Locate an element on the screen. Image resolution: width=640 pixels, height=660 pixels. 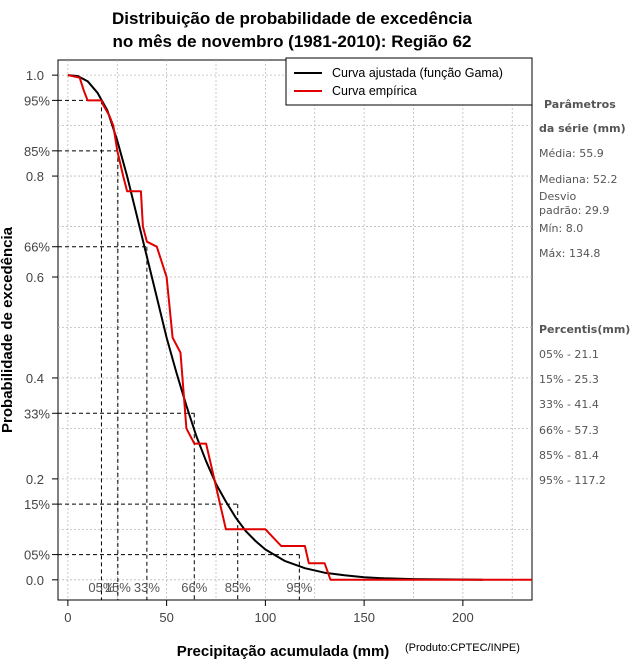
x-tick-label-2: 100 is located at coordinates (266, 617).